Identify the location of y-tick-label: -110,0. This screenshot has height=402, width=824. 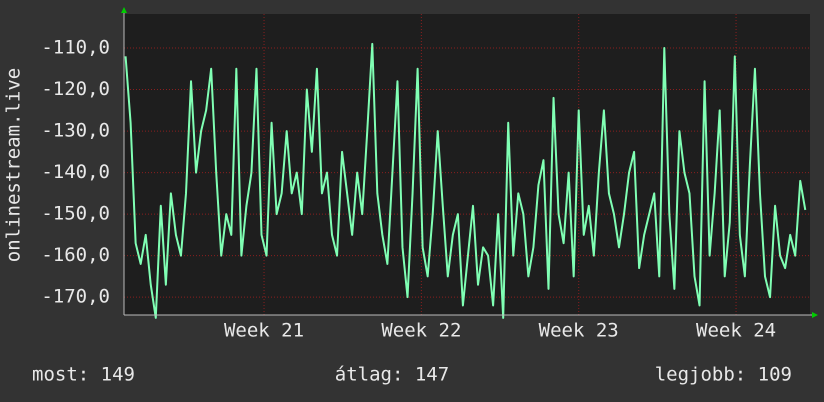
(75, 48).